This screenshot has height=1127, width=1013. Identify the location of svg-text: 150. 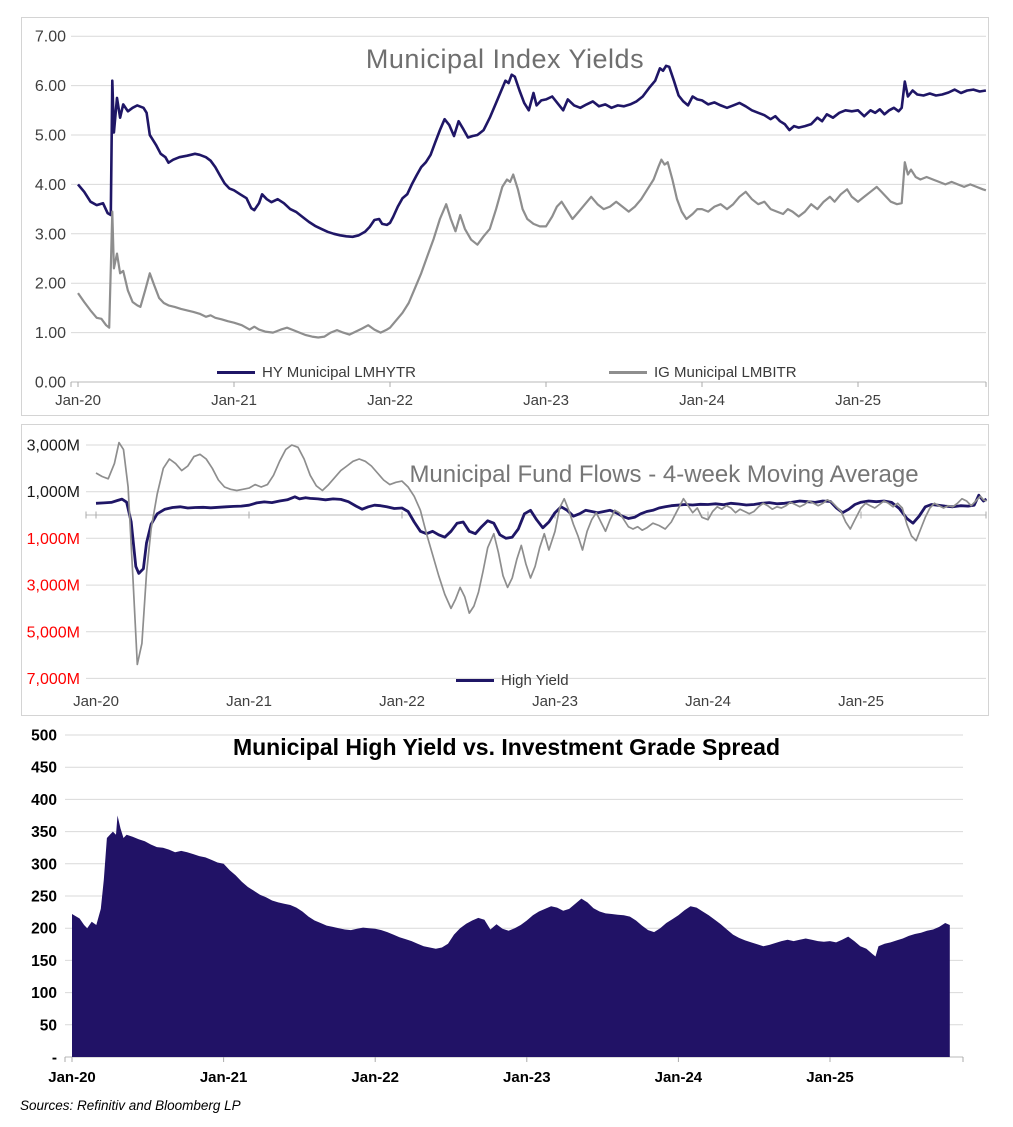
(44, 961).